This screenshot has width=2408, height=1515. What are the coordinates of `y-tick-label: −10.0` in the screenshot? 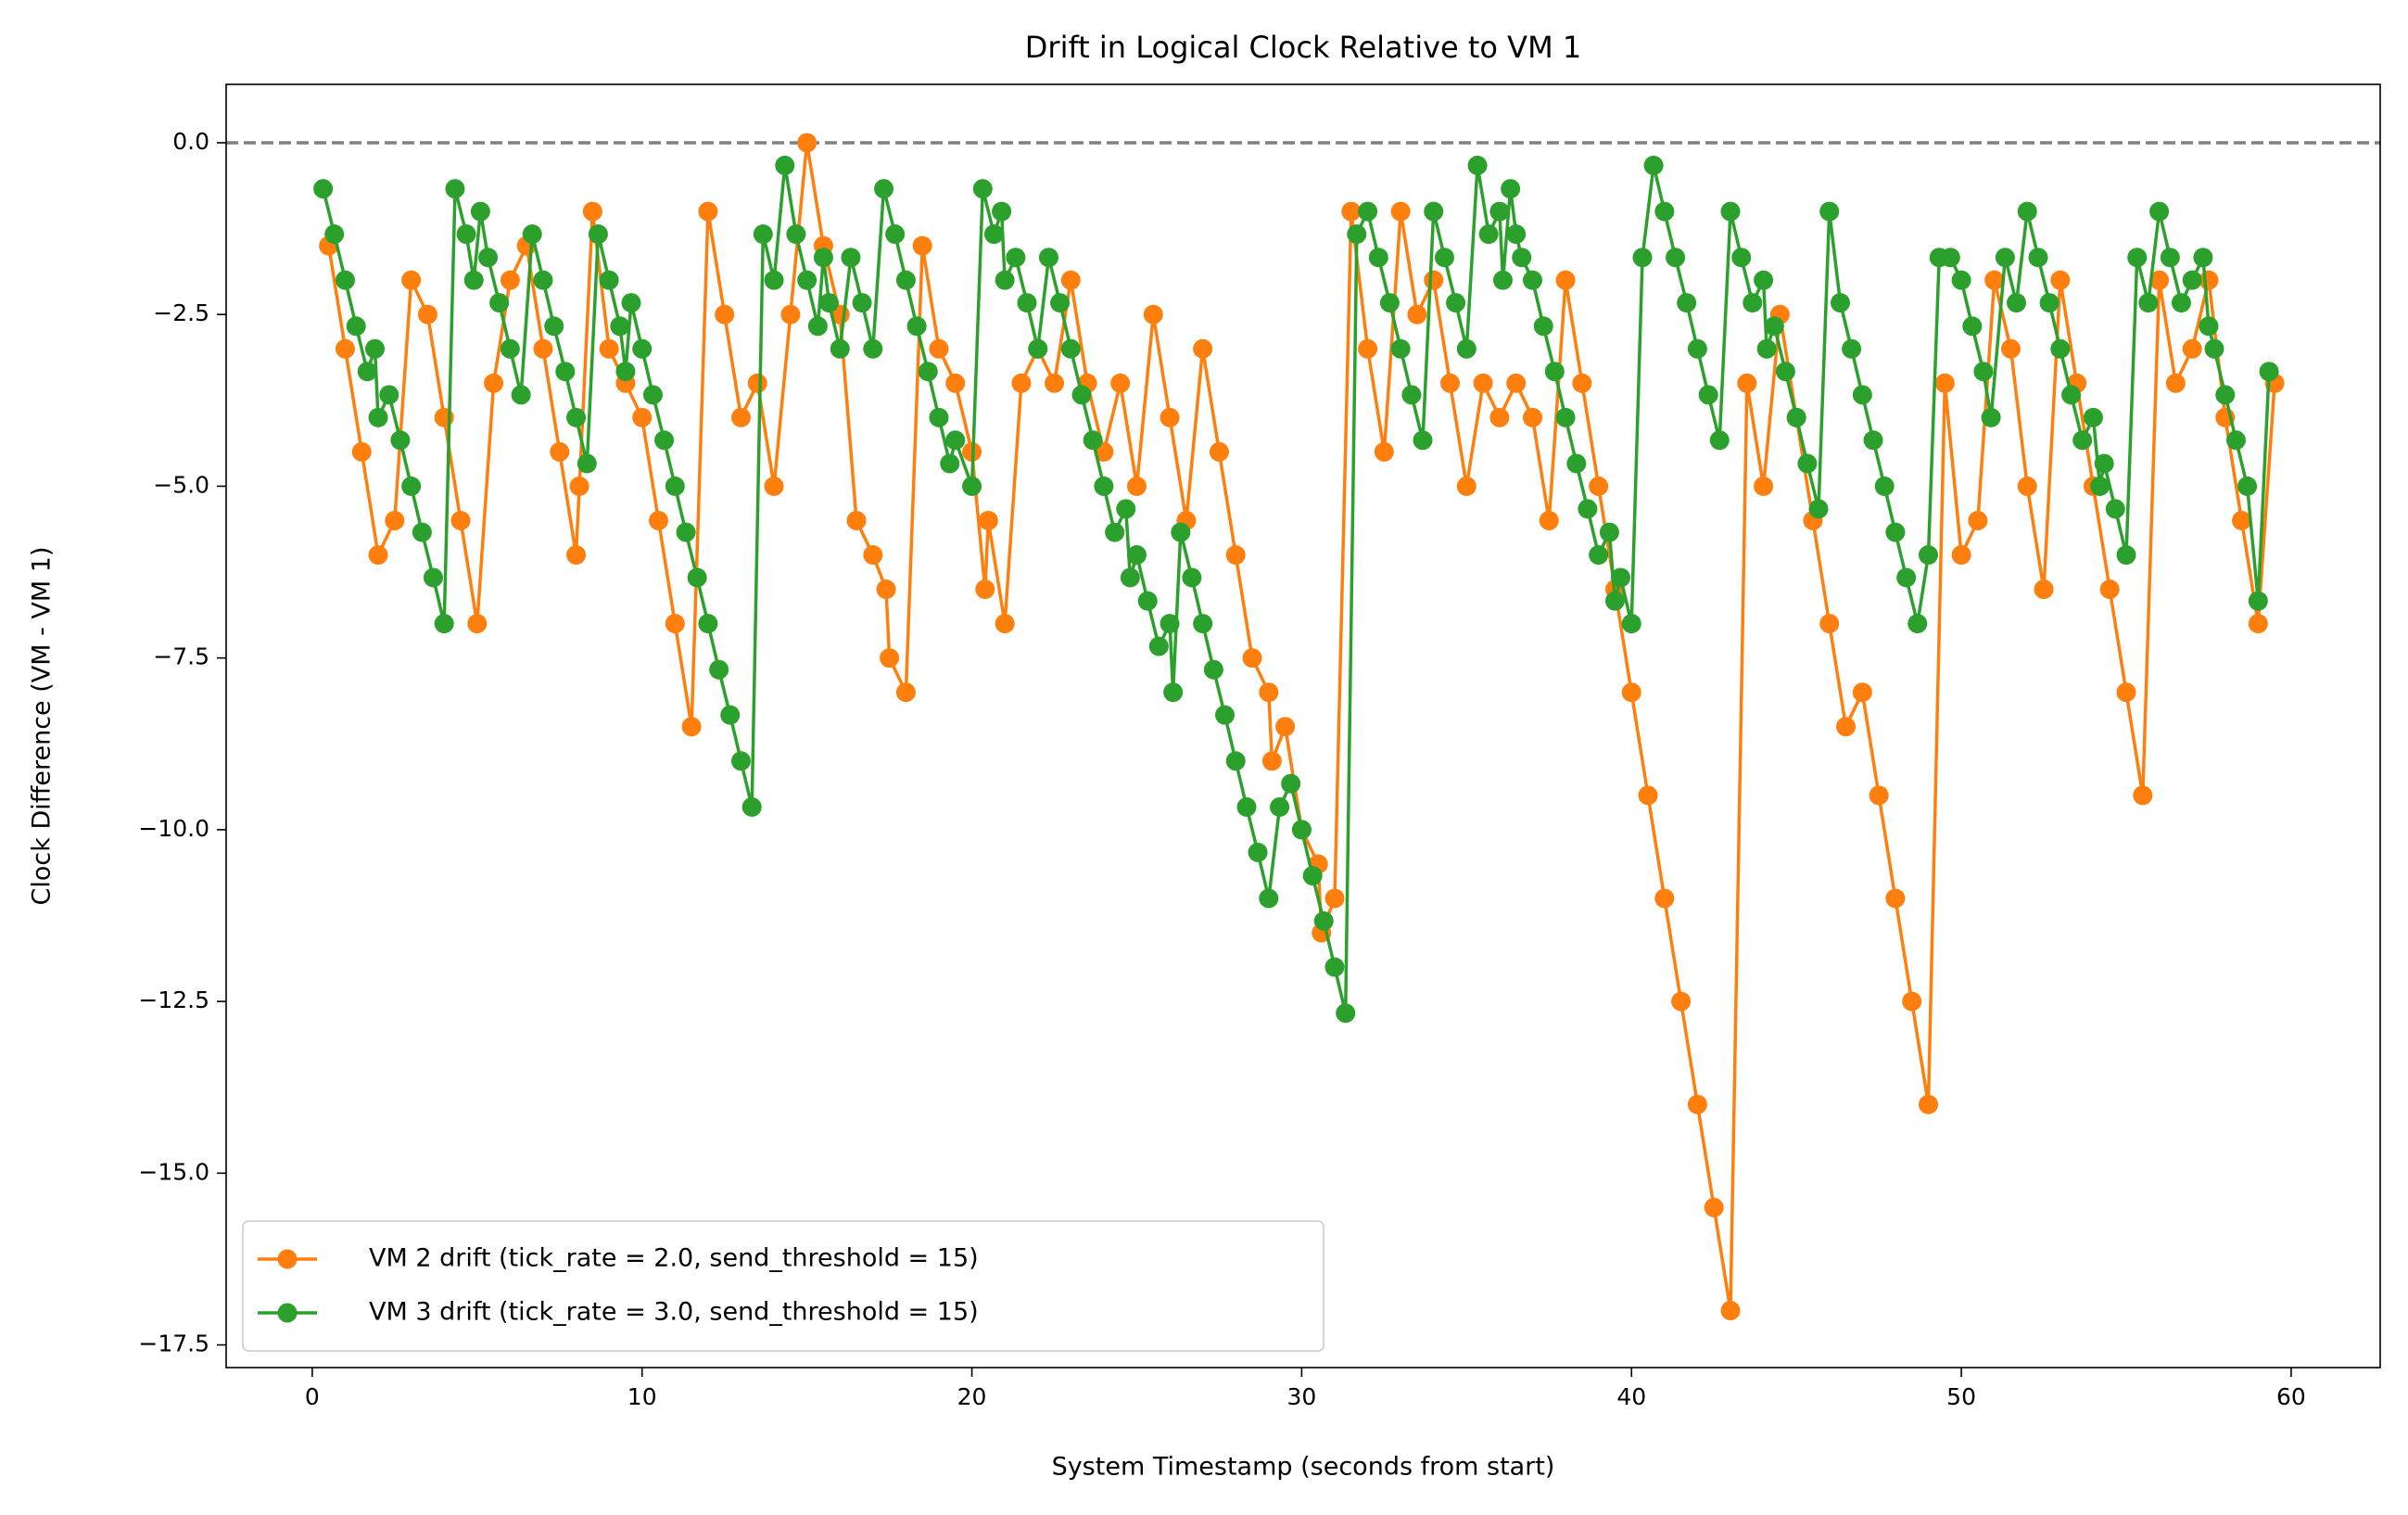 It's located at (173, 828).